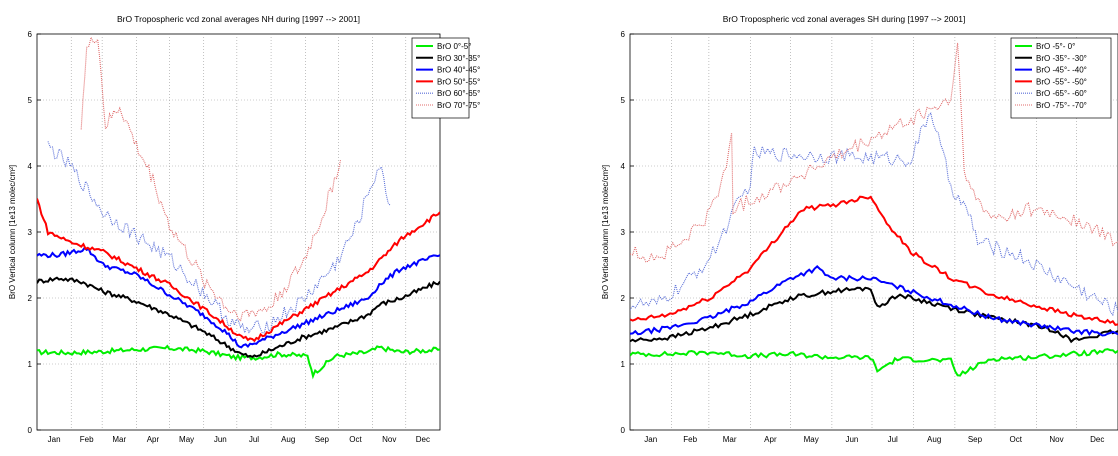 The width and height of the screenshot is (1118, 456). What do you see at coordinates (458, 105) in the screenshot?
I see `legend-entry: BrO 70°-75°` at bounding box center [458, 105].